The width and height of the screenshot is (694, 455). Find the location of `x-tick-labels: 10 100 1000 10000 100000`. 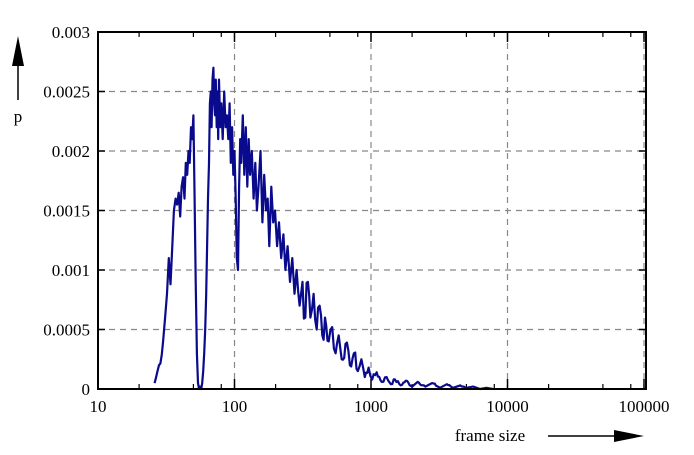

x-tick-labels: 10 100 1000 10000 100000 is located at coordinates (380, 406).